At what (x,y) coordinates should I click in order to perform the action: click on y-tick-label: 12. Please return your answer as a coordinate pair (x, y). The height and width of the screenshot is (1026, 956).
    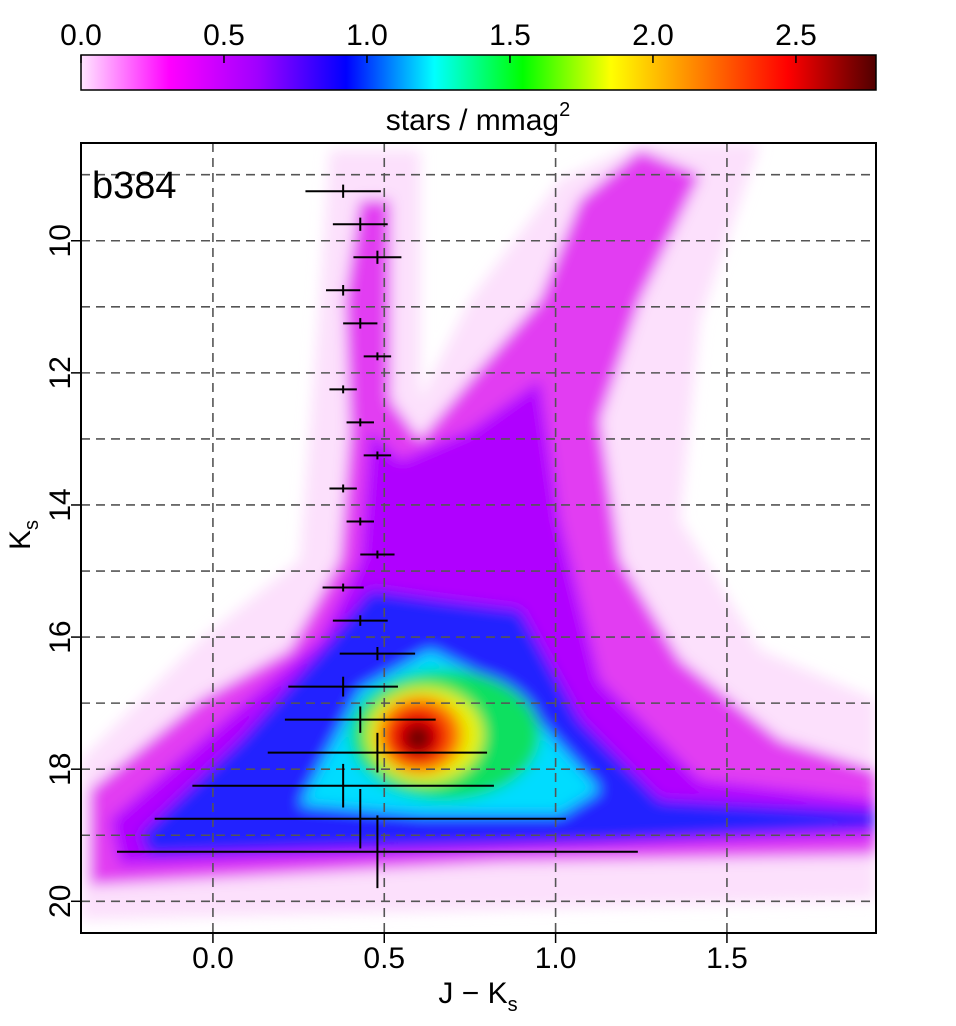
    Looking at the image, I should click on (60, 372).